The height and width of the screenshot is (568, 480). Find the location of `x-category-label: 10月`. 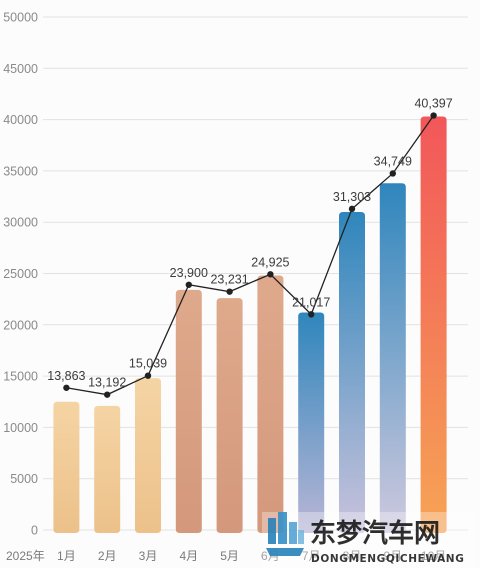

x-category-label: 10月 is located at coordinates (433, 556).